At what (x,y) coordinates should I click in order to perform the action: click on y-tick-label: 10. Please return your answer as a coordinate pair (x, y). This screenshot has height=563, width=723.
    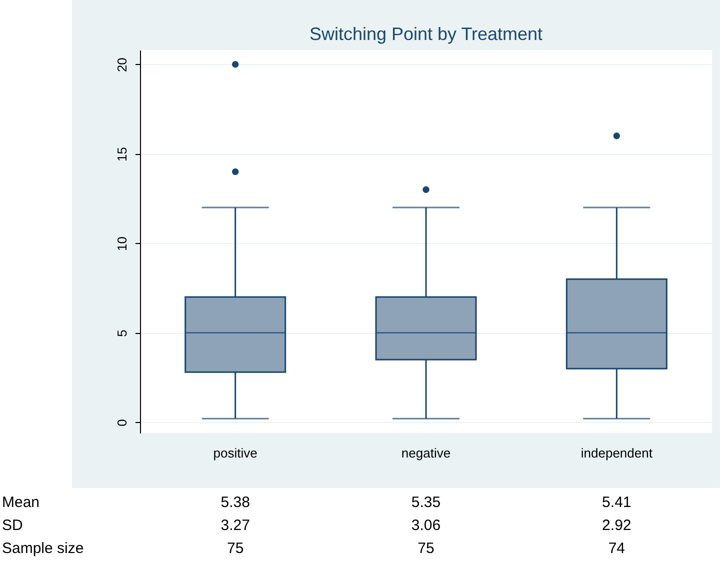
    Looking at the image, I should click on (122, 244).